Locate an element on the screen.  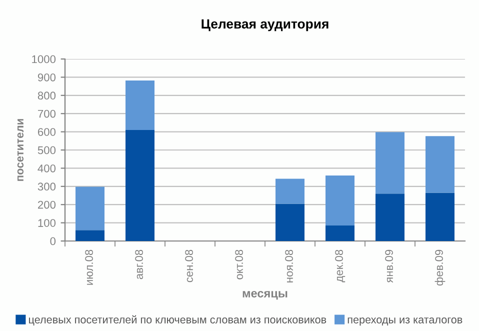
y-axis-title: посетители is located at coordinates (20, 150).